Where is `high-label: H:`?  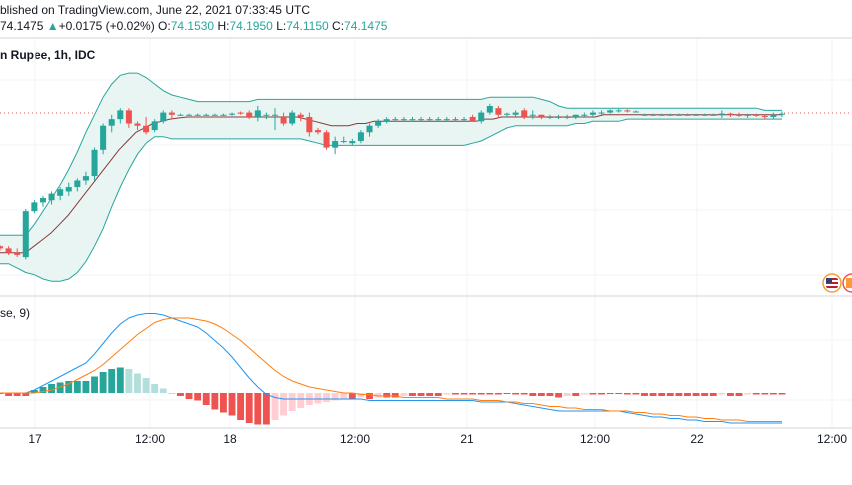 high-label: H: is located at coordinates (223, 26).